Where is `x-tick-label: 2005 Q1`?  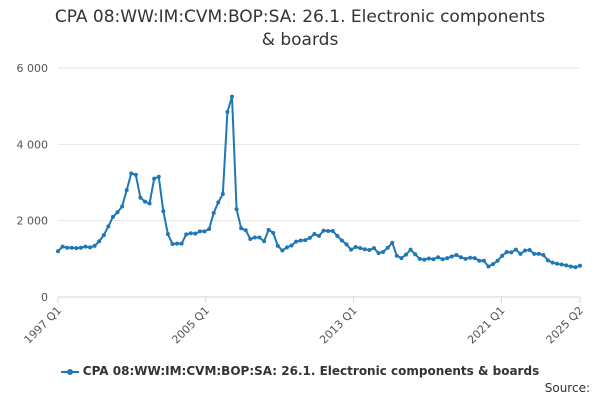 x-tick-label: 2005 Q1 is located at coordinates (190, 325).